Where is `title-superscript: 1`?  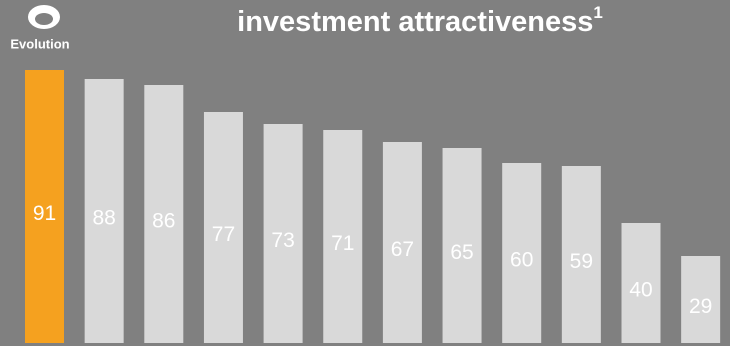 title-superscript: 1 is located at coordinates (597, 12).